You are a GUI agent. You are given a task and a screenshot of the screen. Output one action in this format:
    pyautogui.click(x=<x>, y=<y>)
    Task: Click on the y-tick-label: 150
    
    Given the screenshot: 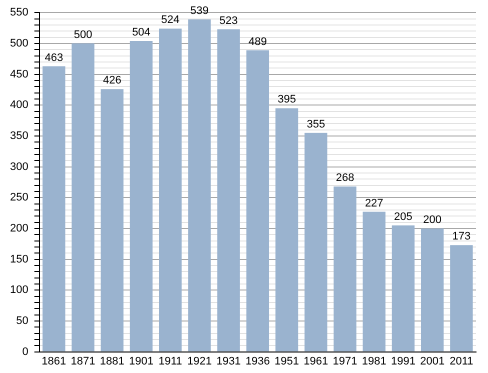 What is the action you would take?
    pyautogui.click(x=19, y=259)
    